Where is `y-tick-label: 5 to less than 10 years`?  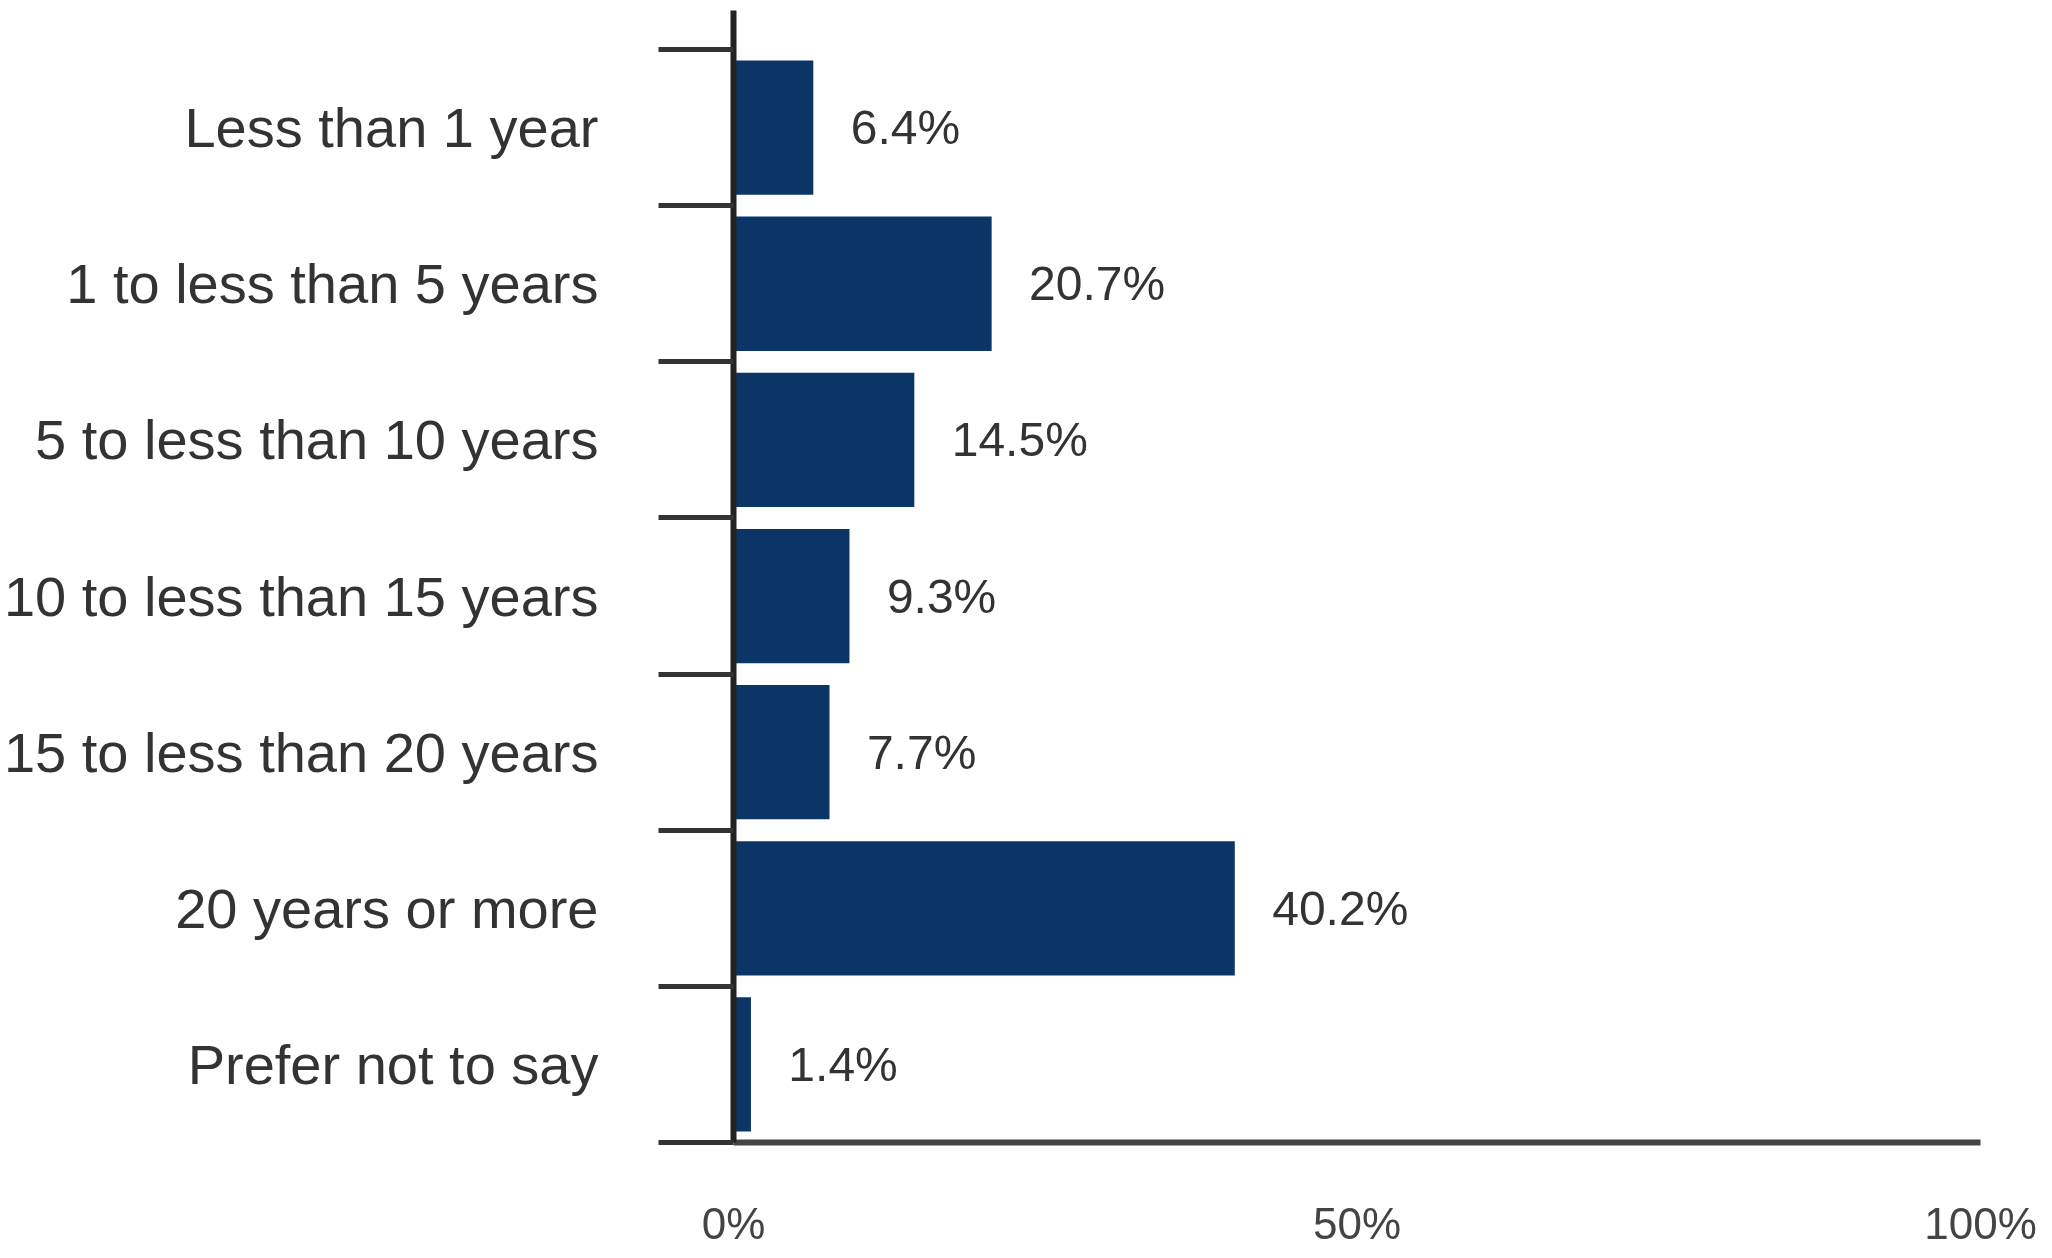
y-tick-label: 5 to less than 10 years is located at coordinates (317, 440).